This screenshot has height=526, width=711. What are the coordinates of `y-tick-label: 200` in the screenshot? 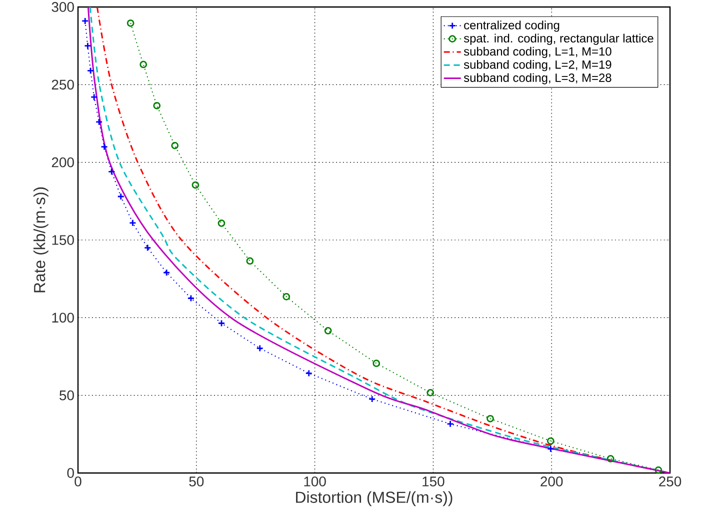 It's located at (63, 162).